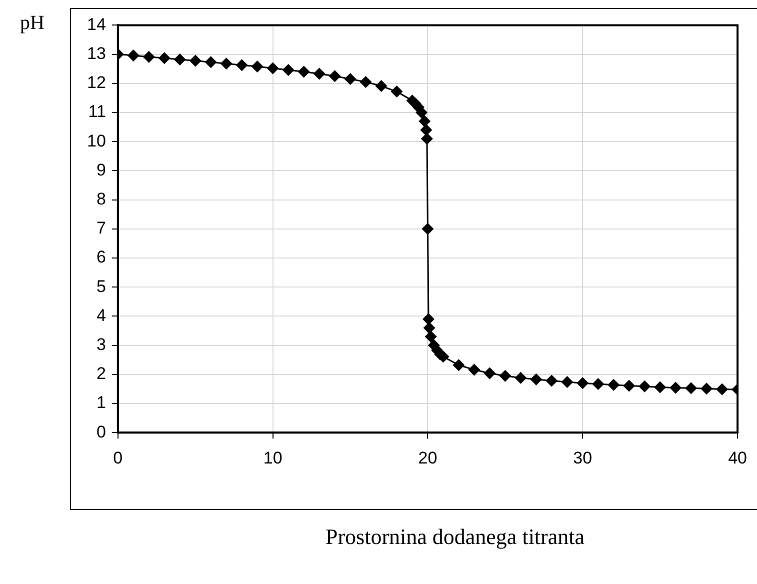 The image size is (757, 584). What do you see at coordinates (101, 170) in the screenshot?
I see `y-tick-label: 9` at bounding box center [101, 170].